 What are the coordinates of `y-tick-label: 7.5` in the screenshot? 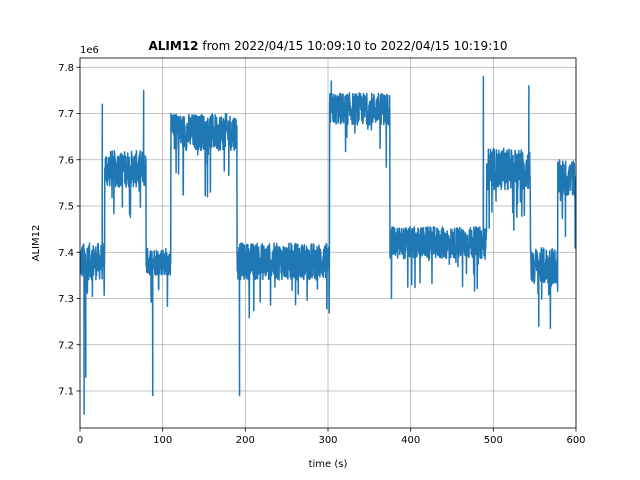 It's located at (66, 207).